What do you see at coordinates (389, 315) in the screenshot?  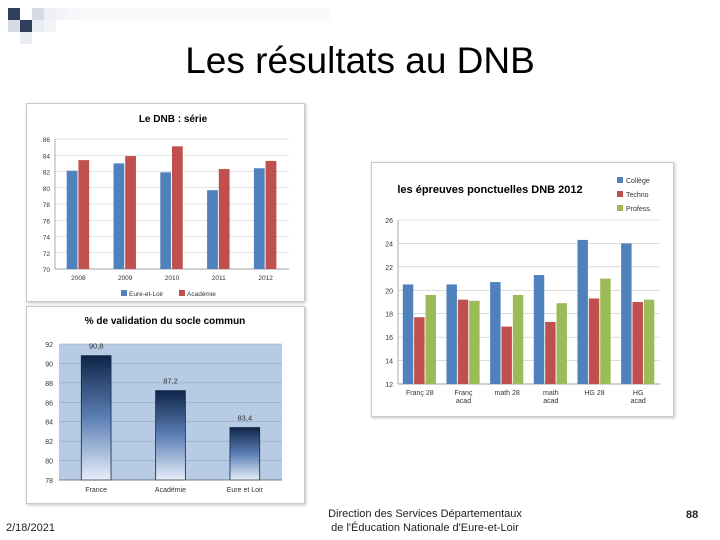 I see `y-tick-label: 18` at bounding box center [389, 315].